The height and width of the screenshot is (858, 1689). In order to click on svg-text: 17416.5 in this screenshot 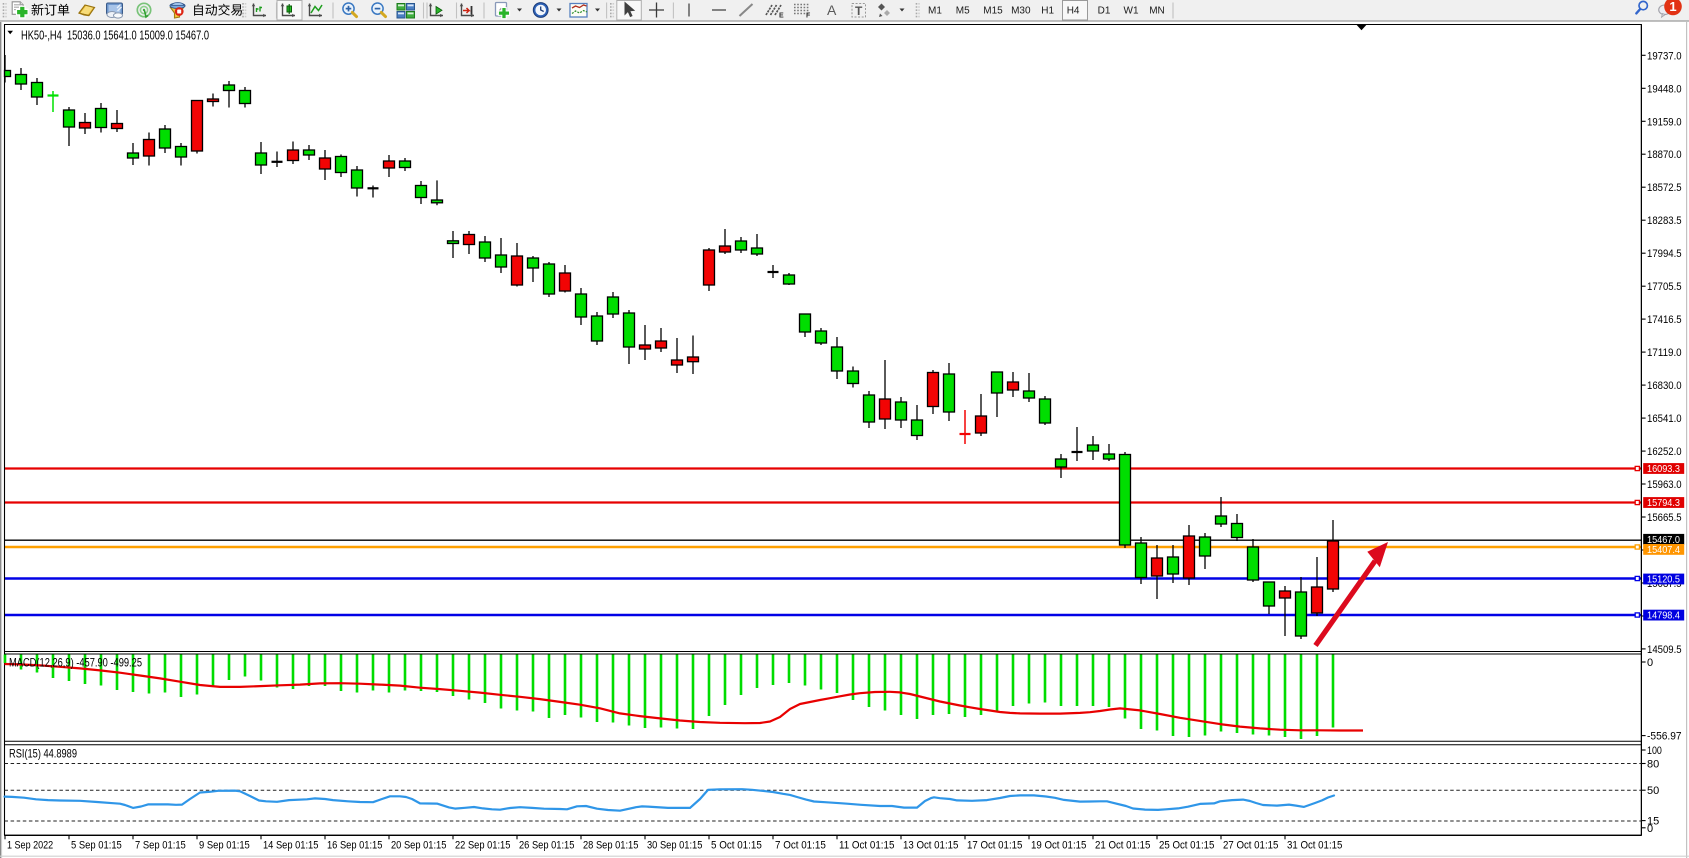, I will do `click(1664, 320)`.